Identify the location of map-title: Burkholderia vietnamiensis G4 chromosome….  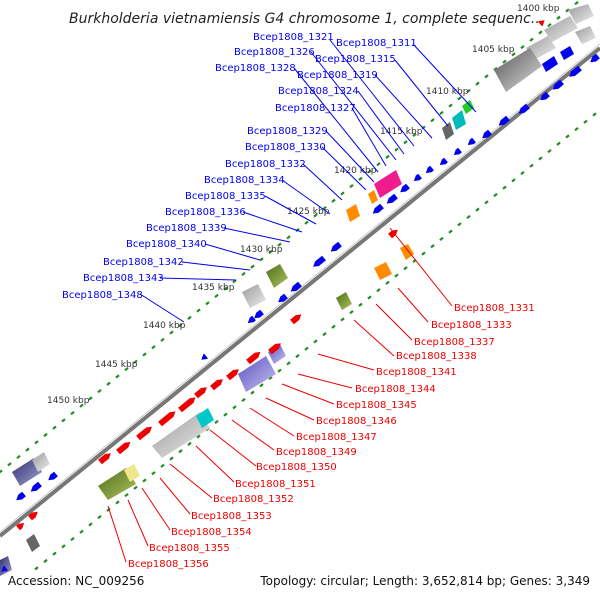
(306, 19).